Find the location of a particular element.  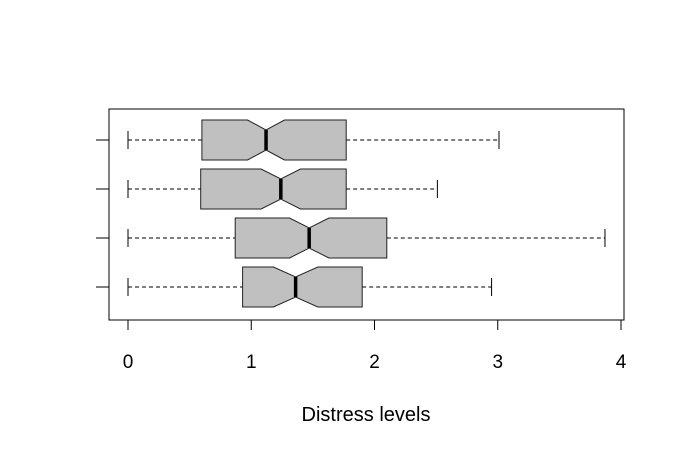

y-axis is located at coordinates (103, 213).